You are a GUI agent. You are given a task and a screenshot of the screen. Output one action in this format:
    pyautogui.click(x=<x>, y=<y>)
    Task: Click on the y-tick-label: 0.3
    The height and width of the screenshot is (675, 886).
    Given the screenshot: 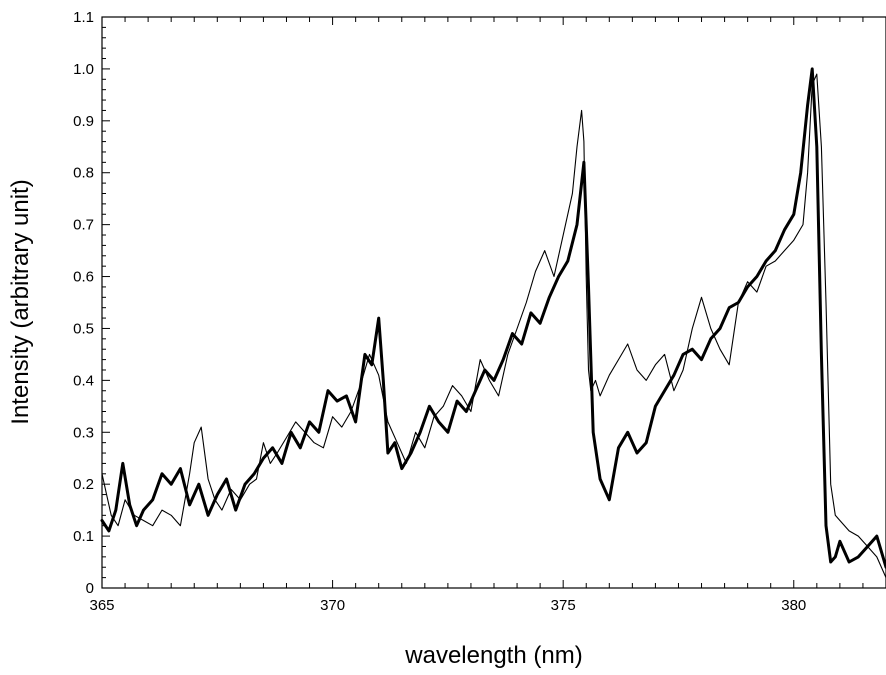 What is the action you would take?
    pyautogui.click(x=83, y=432)
    